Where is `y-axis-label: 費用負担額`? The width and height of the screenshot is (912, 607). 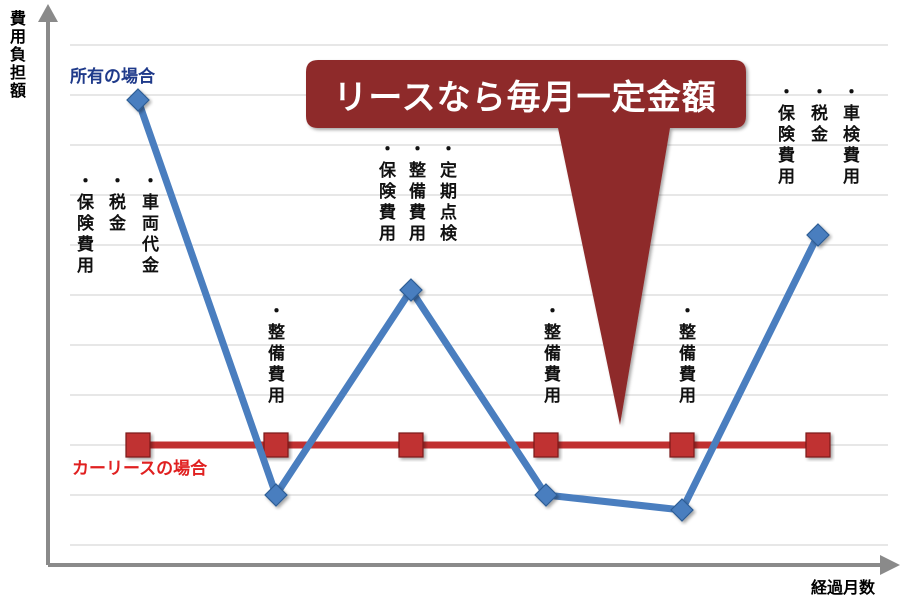 y-axis-label: 費用負担額 is located at coordinates (16, 55).